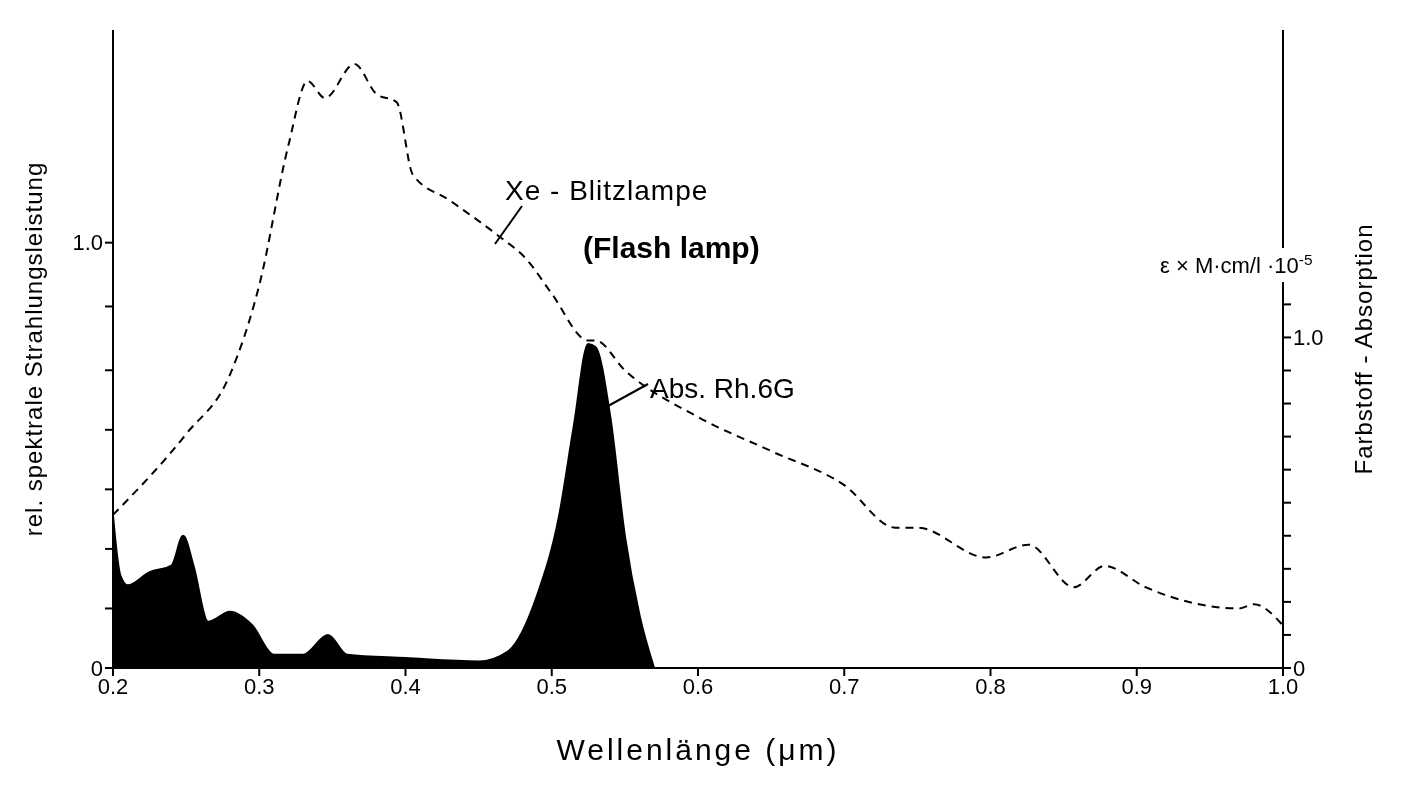 The width and height of the screenshot is (1401, 787). What do you see at coordinates (671, 247) in the screenshot?
I see `annotation: (Flash lamp)` at bounding box center [671, 247].